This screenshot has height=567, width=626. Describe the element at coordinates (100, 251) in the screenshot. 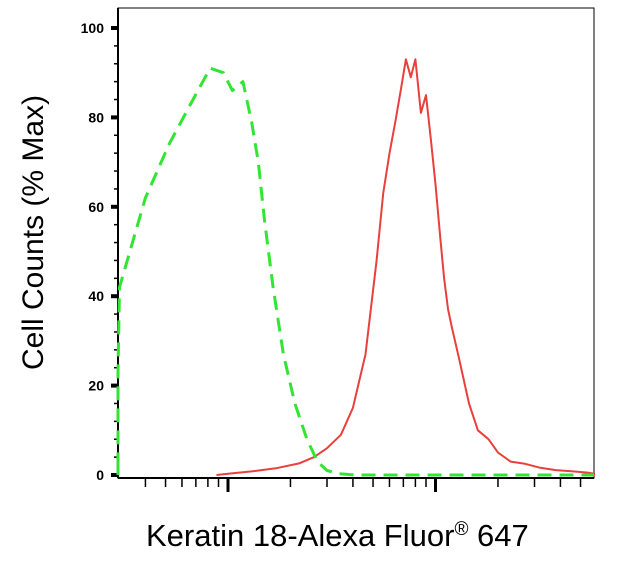

I see `y-axis-ticks: 0 20 40 60 80 100` at that location.